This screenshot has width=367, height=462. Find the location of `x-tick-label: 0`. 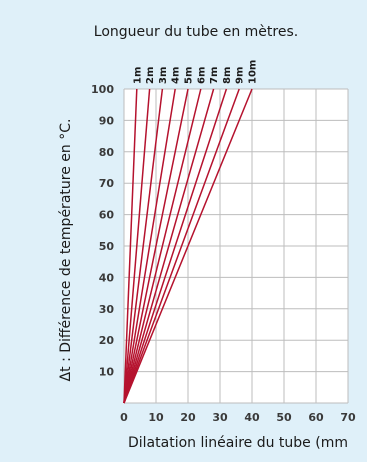

x-tick-label: 0 is located at coordinates (124, 417).